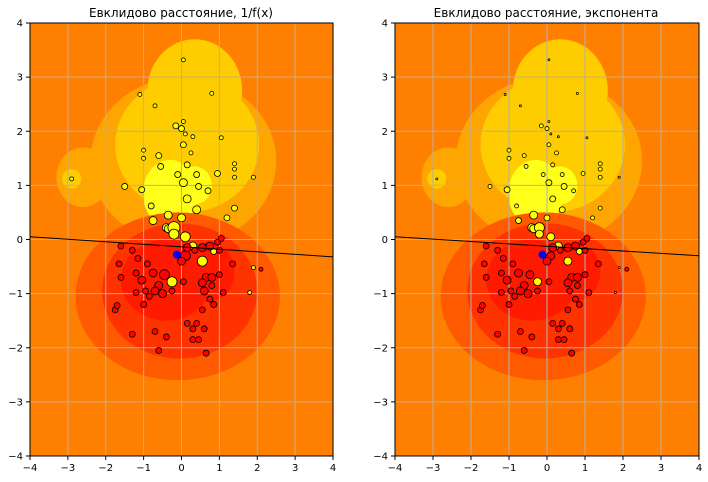 This screenshot has height=482, width=708. What do you see at coordinates (433, 468) in the screenshot?
I see `x-tick-label: −3` at bounding box center [433, 468].